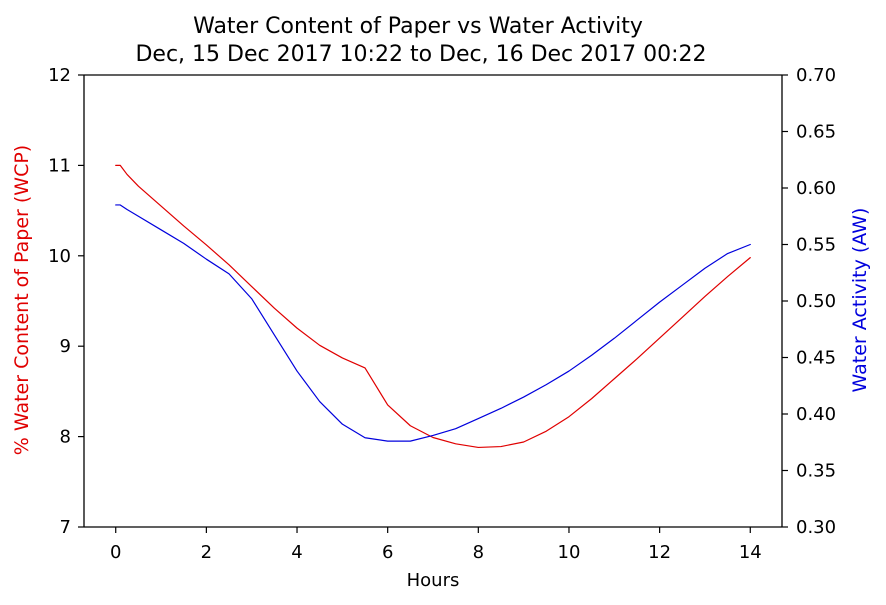 The image size is (886, 605). What do you see at coordinates (860, 300) in the screenshot?
I see `right-axis-label: Water Activity (AW)` at bounding box center [860, 300].